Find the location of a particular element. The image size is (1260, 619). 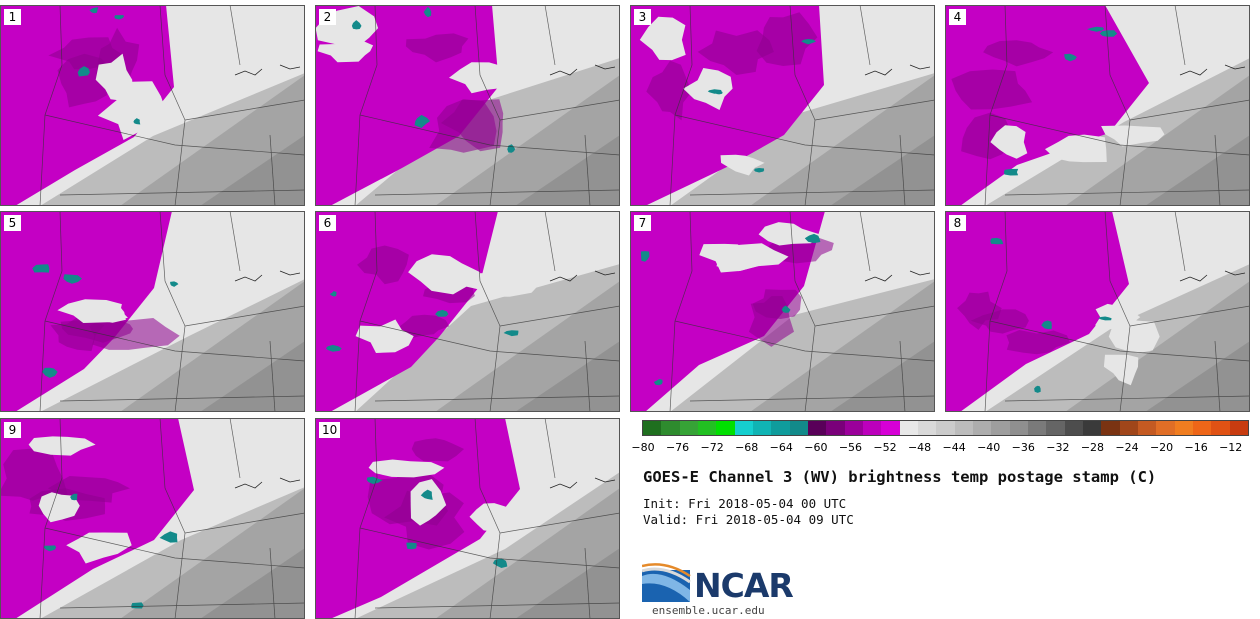

stamp-member-number: 1 is located at coordinates (12, 17).